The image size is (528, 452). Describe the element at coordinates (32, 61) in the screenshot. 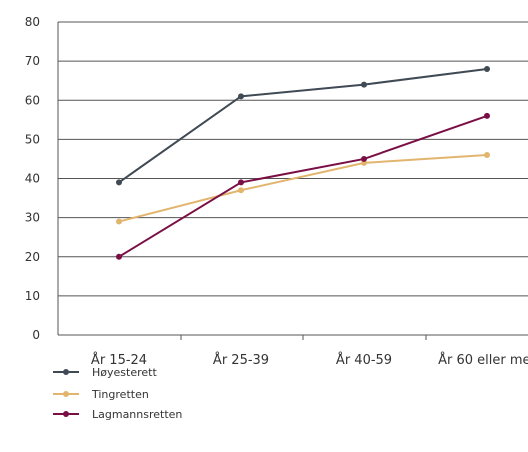

I see `y-tick-label: 70` at that location.